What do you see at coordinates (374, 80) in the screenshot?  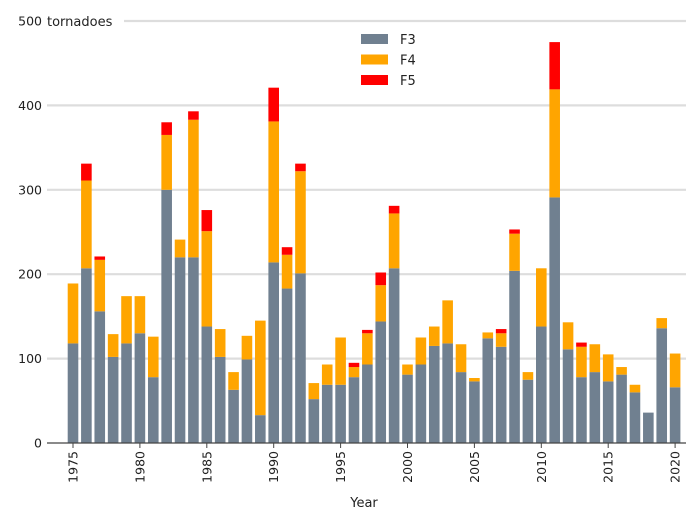 I see `legend-swatch-f5` at bounding box center [374, 80].